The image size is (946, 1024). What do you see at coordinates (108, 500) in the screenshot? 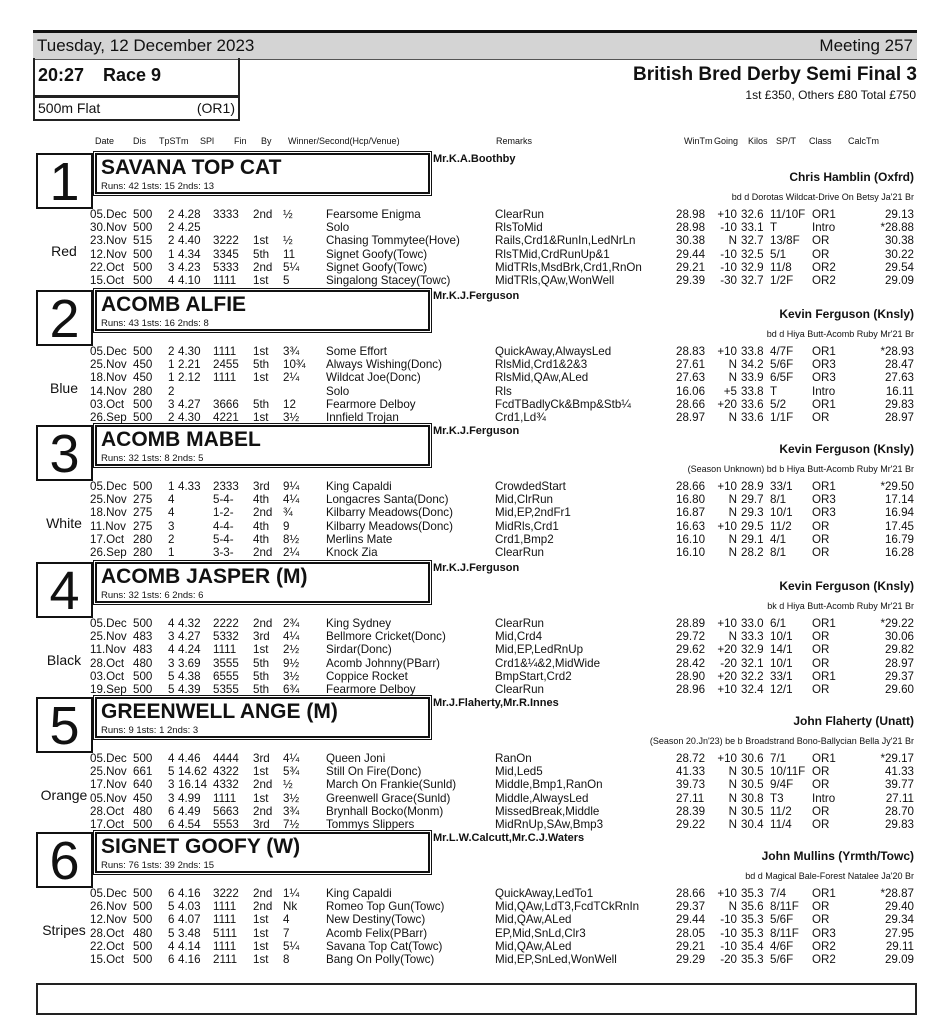
I see `run-date: 25.Nov` at bounding box center [108, 500].